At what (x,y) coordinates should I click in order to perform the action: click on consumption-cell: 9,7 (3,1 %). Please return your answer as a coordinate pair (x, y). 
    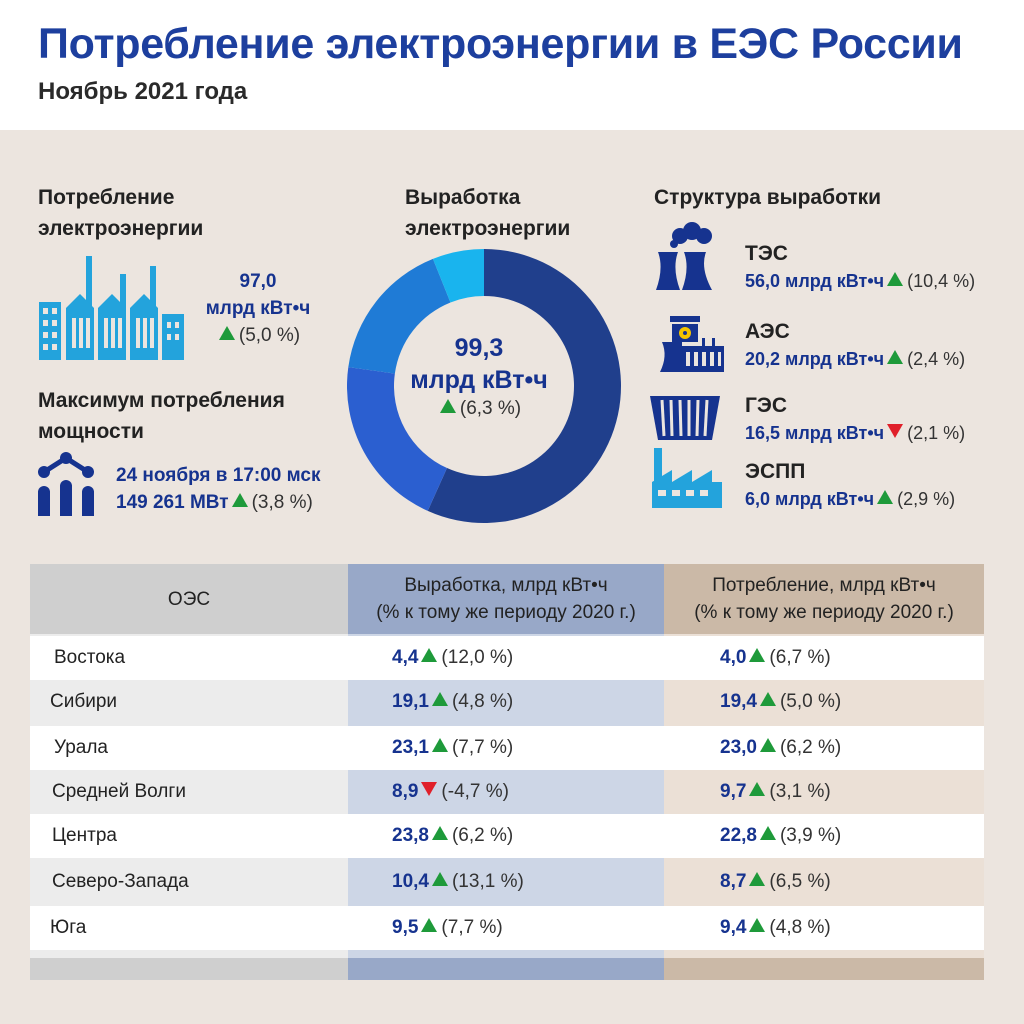
    Looking at the image, I should click on (775, 791).